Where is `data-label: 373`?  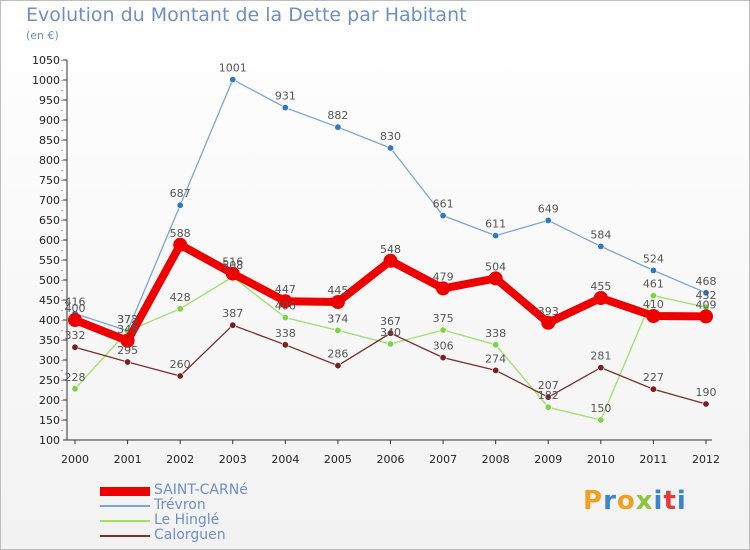
data-label: 373 is located at coordinates (127, 319).